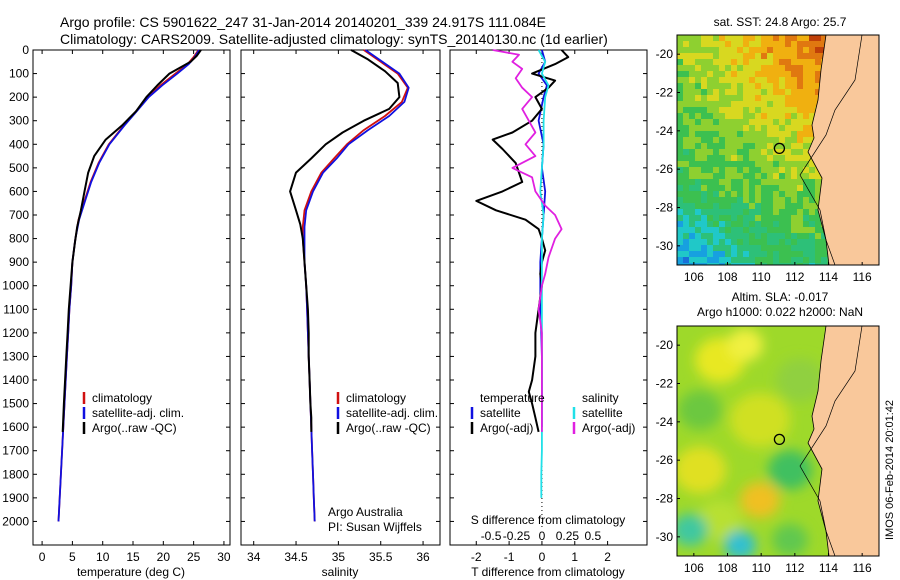  Describe the element at coordinates (194, 557) in the screenshot. I see `x-tick-label: 25` at that location.